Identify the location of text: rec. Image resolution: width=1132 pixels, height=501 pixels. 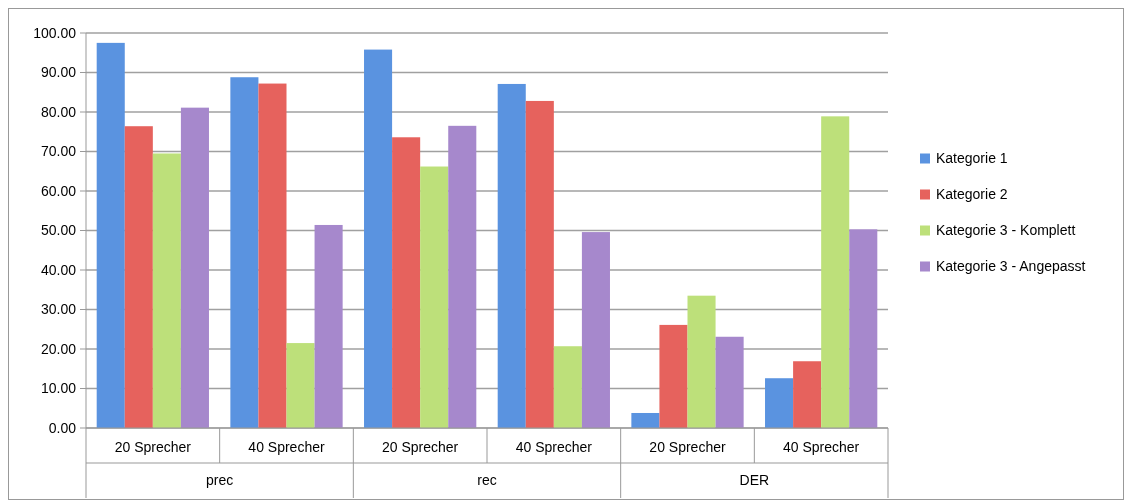
(487, 480).